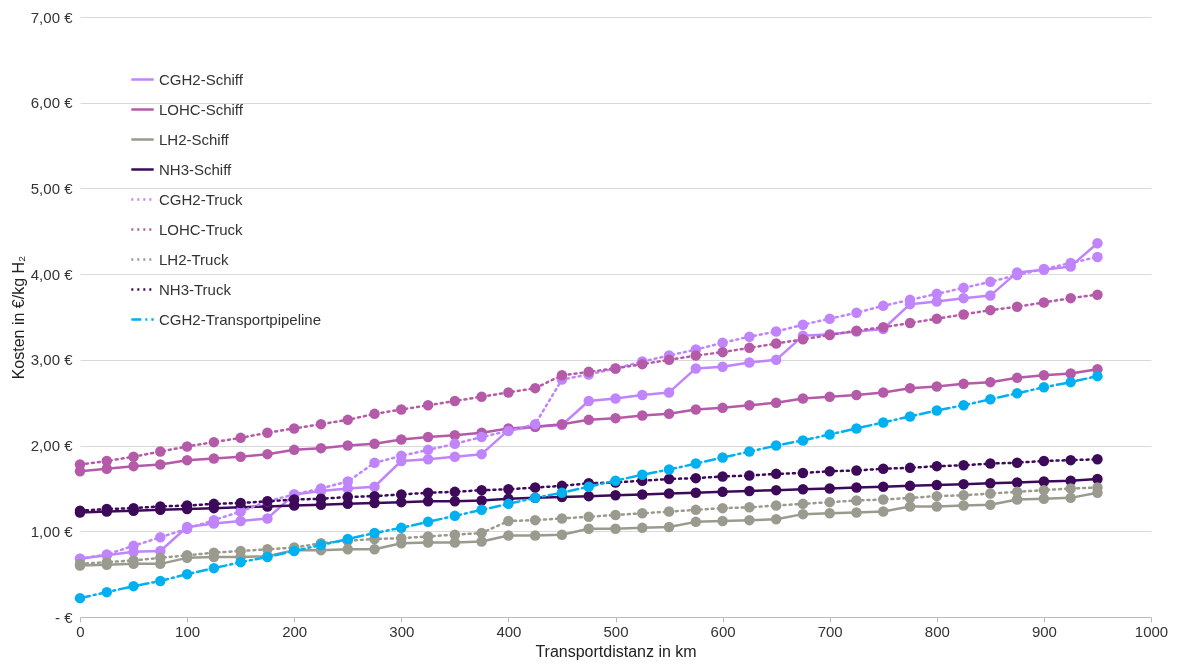 Image resolution: width=1193 pixels, height=664 pixels. Describe the element at coordinates (52, 188) in the screenshot. I see `y-tick-label: 5,00 €` at that location.